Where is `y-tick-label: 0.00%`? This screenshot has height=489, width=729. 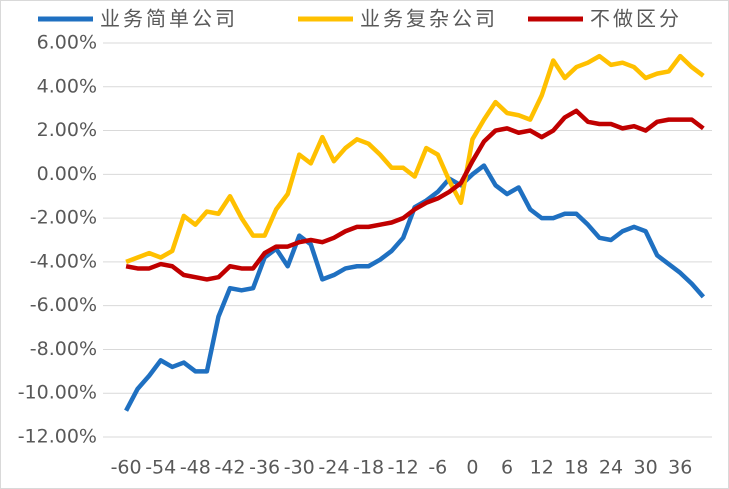 y-tick-label: 0.00% is located at coordinates (67, 174).